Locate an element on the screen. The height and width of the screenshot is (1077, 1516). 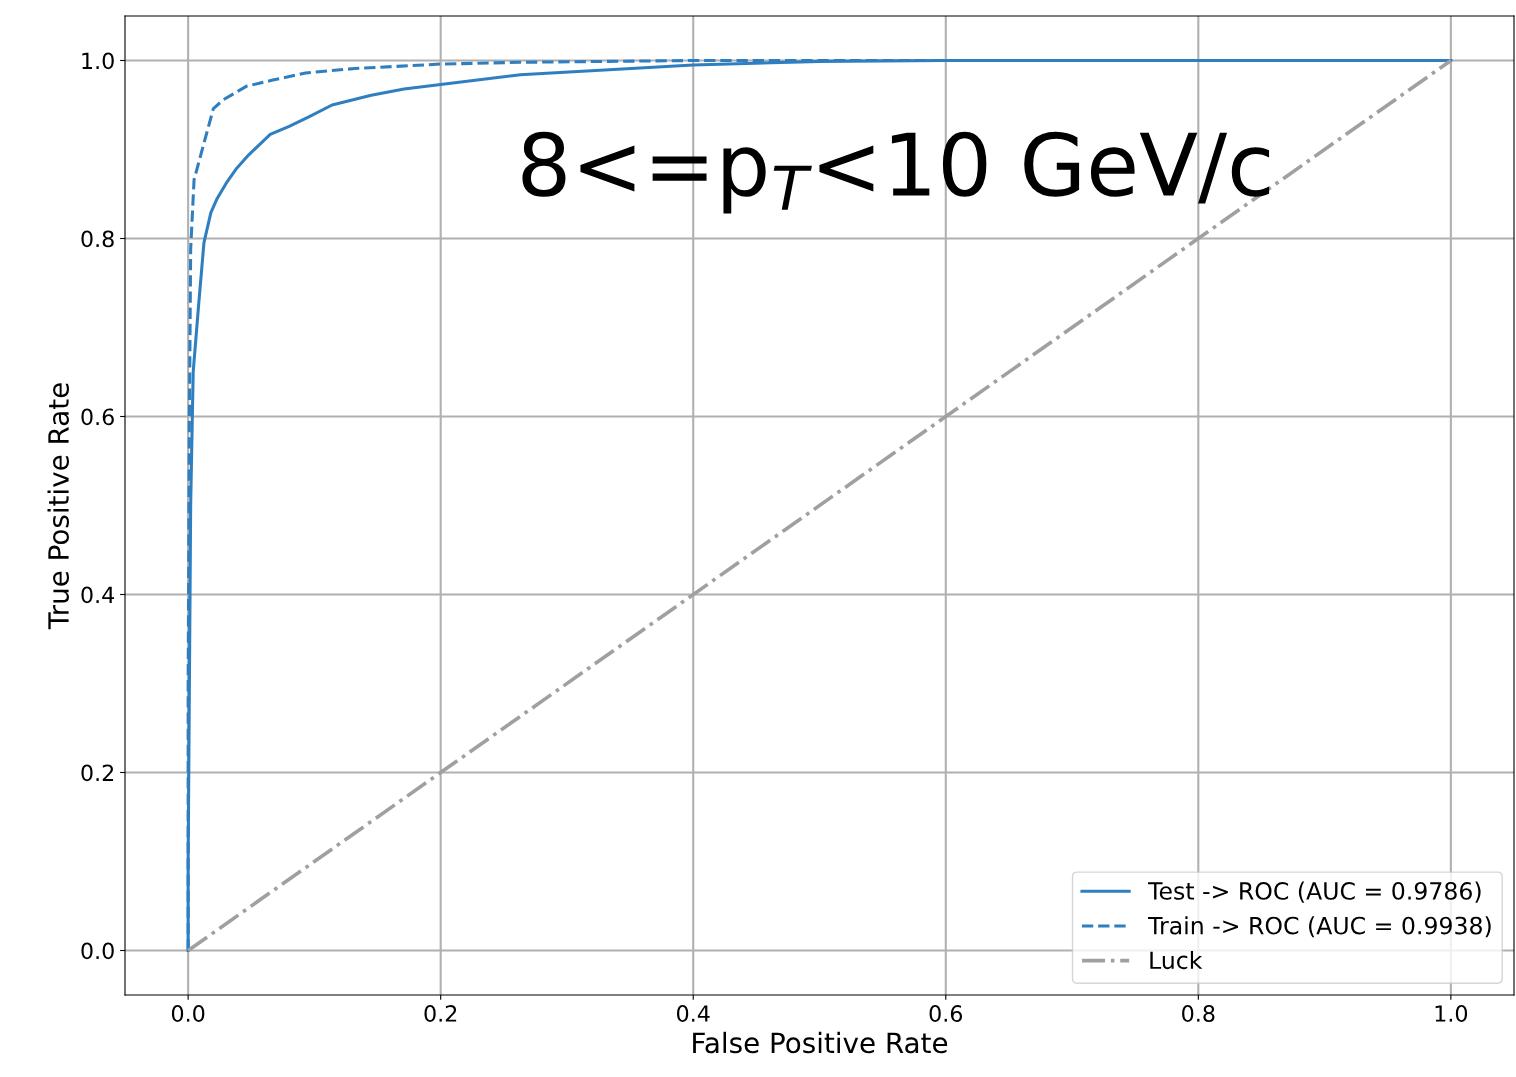
y-tick-label: 0.6 is located at coordinates (97, 417).